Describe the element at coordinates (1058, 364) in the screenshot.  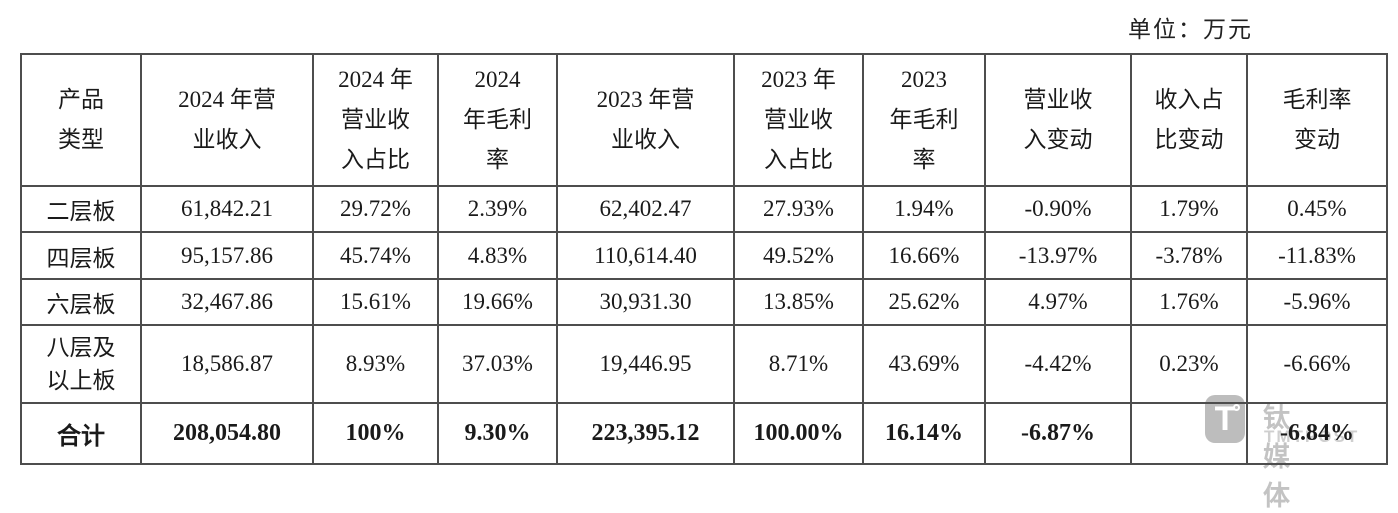
I see `cell: -4.42%` at that location.